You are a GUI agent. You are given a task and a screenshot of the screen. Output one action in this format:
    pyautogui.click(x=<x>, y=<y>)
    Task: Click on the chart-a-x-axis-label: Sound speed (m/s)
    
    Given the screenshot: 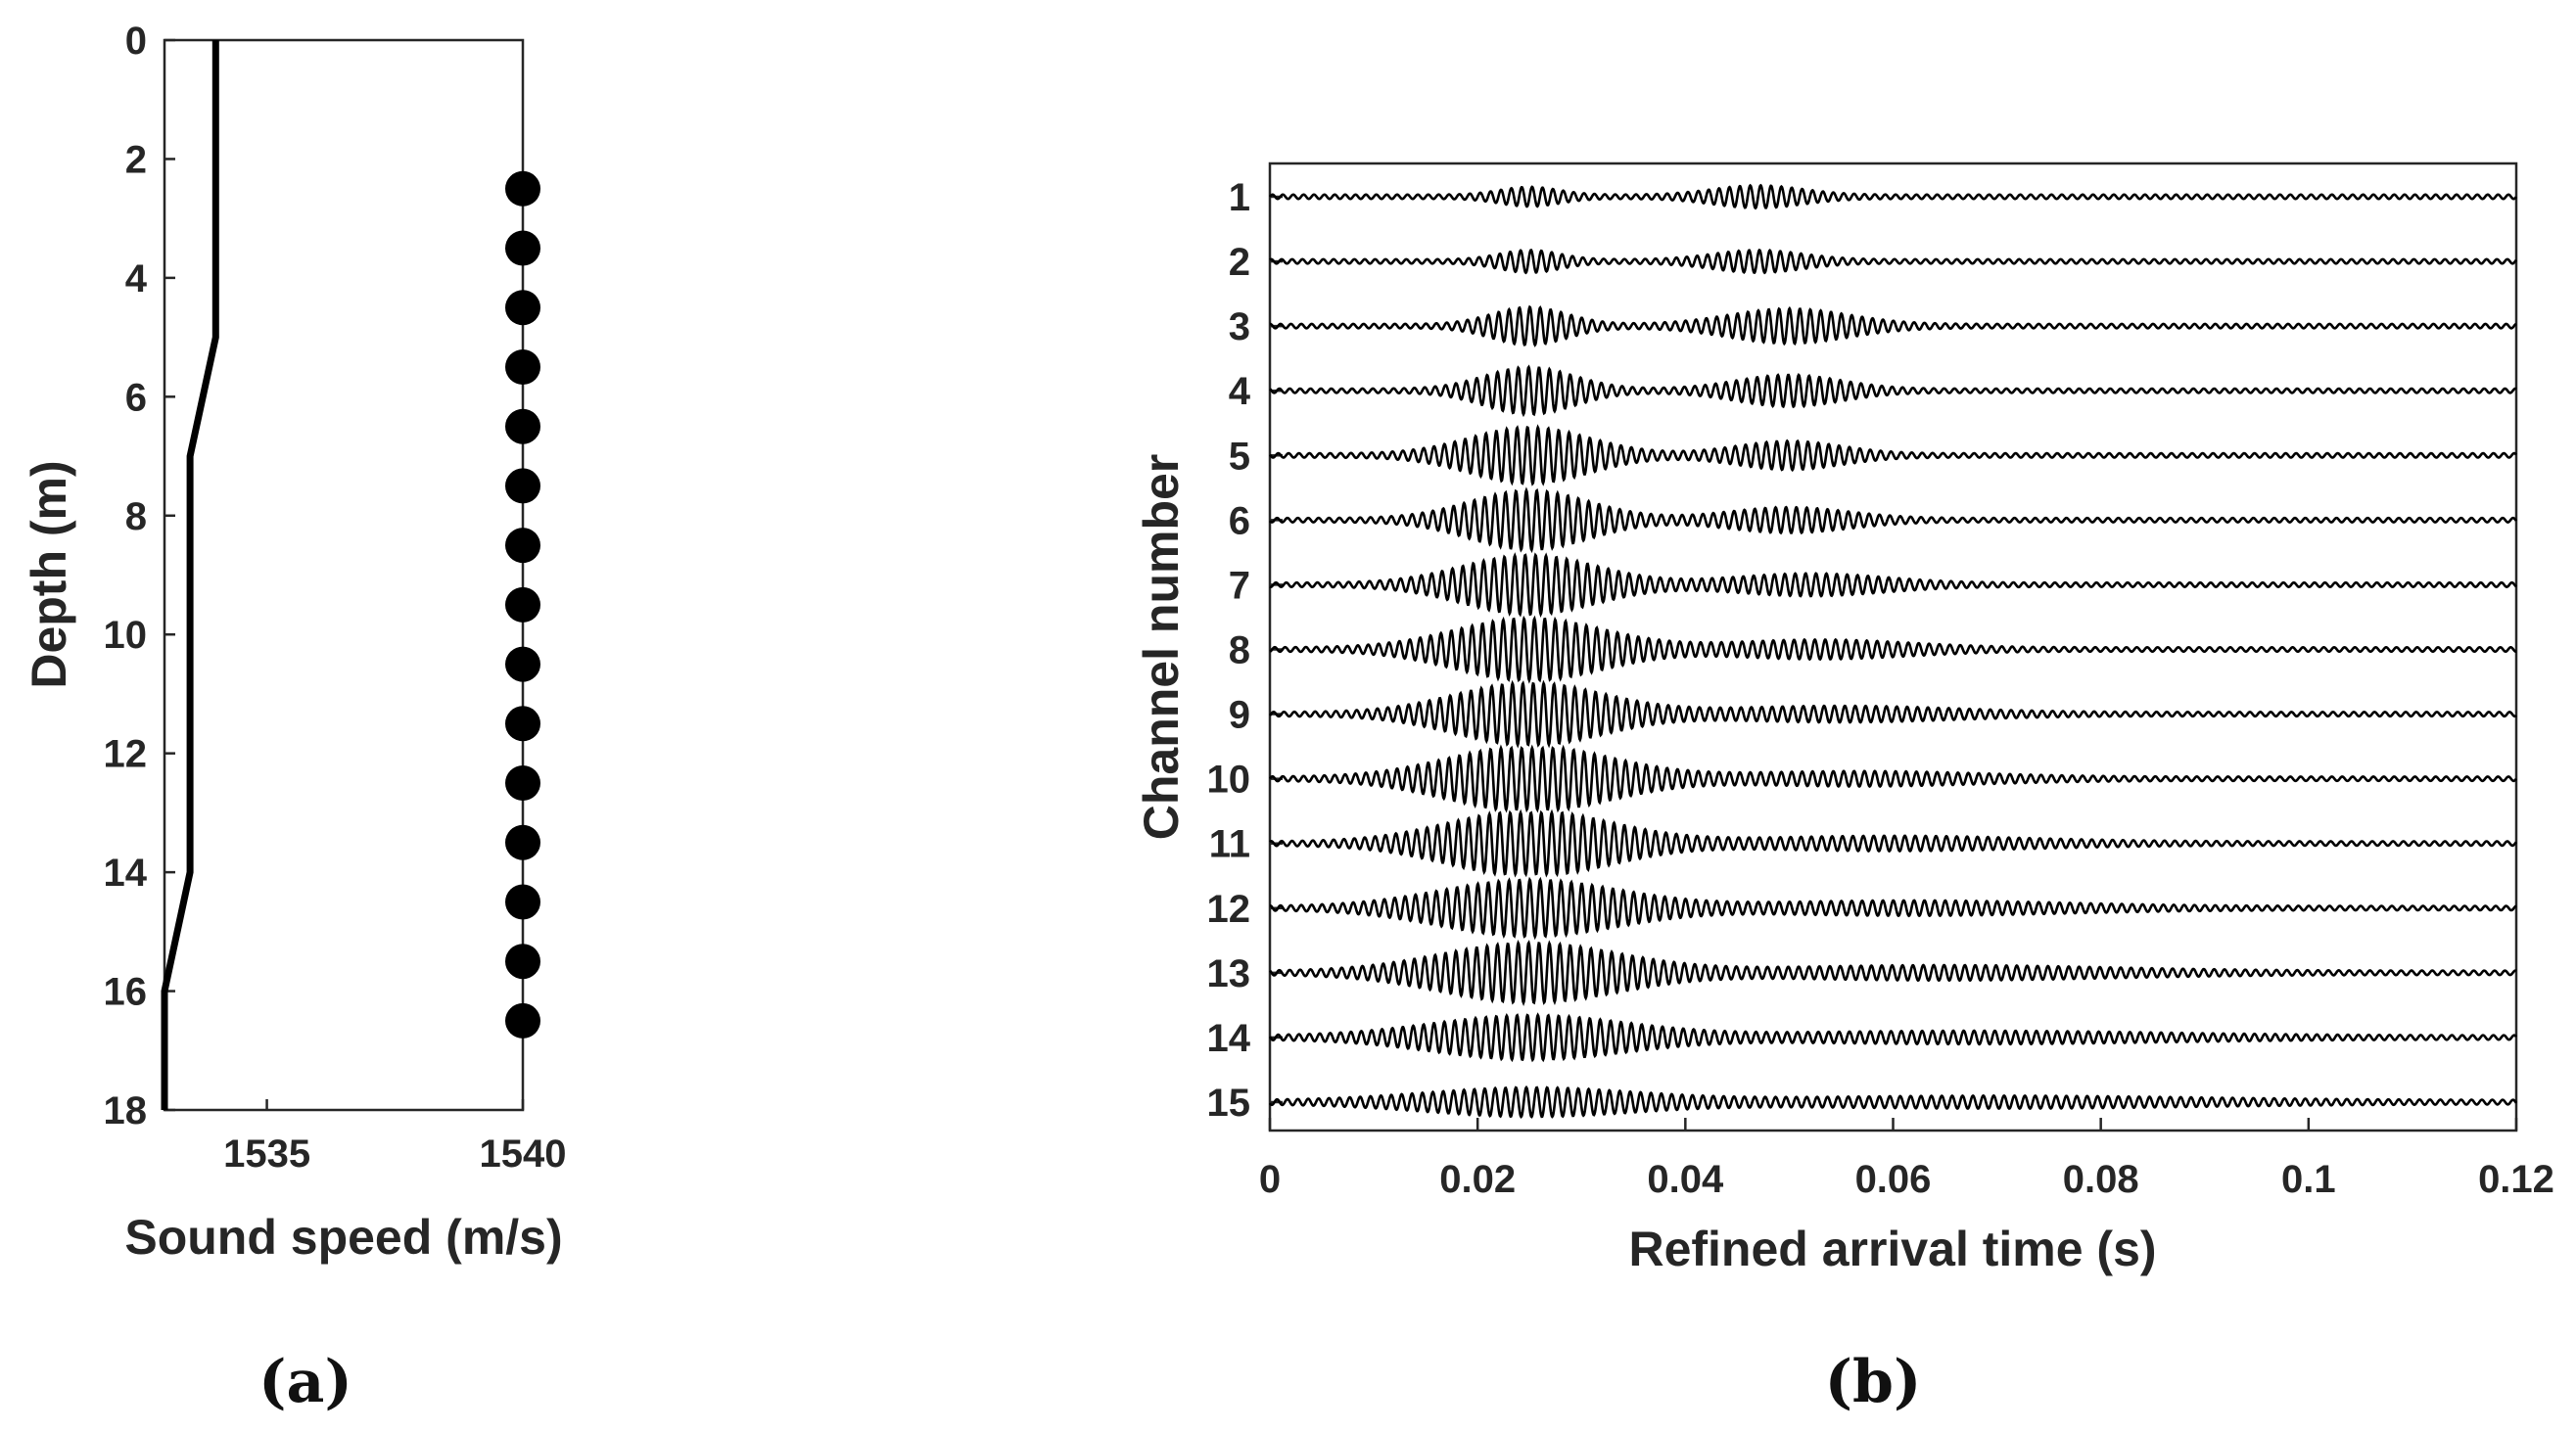 What is the action you would take?
    pyautogui.click(x=343, y=1237)
    